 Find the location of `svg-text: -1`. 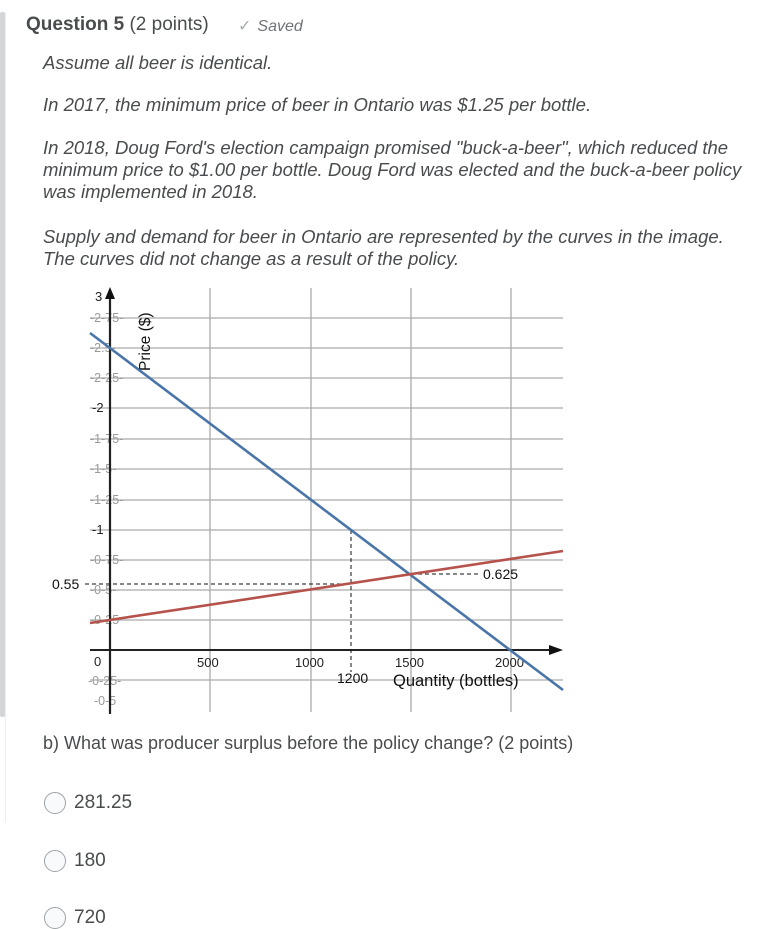

svg-text: -1 is located at coordinates (98, 529).